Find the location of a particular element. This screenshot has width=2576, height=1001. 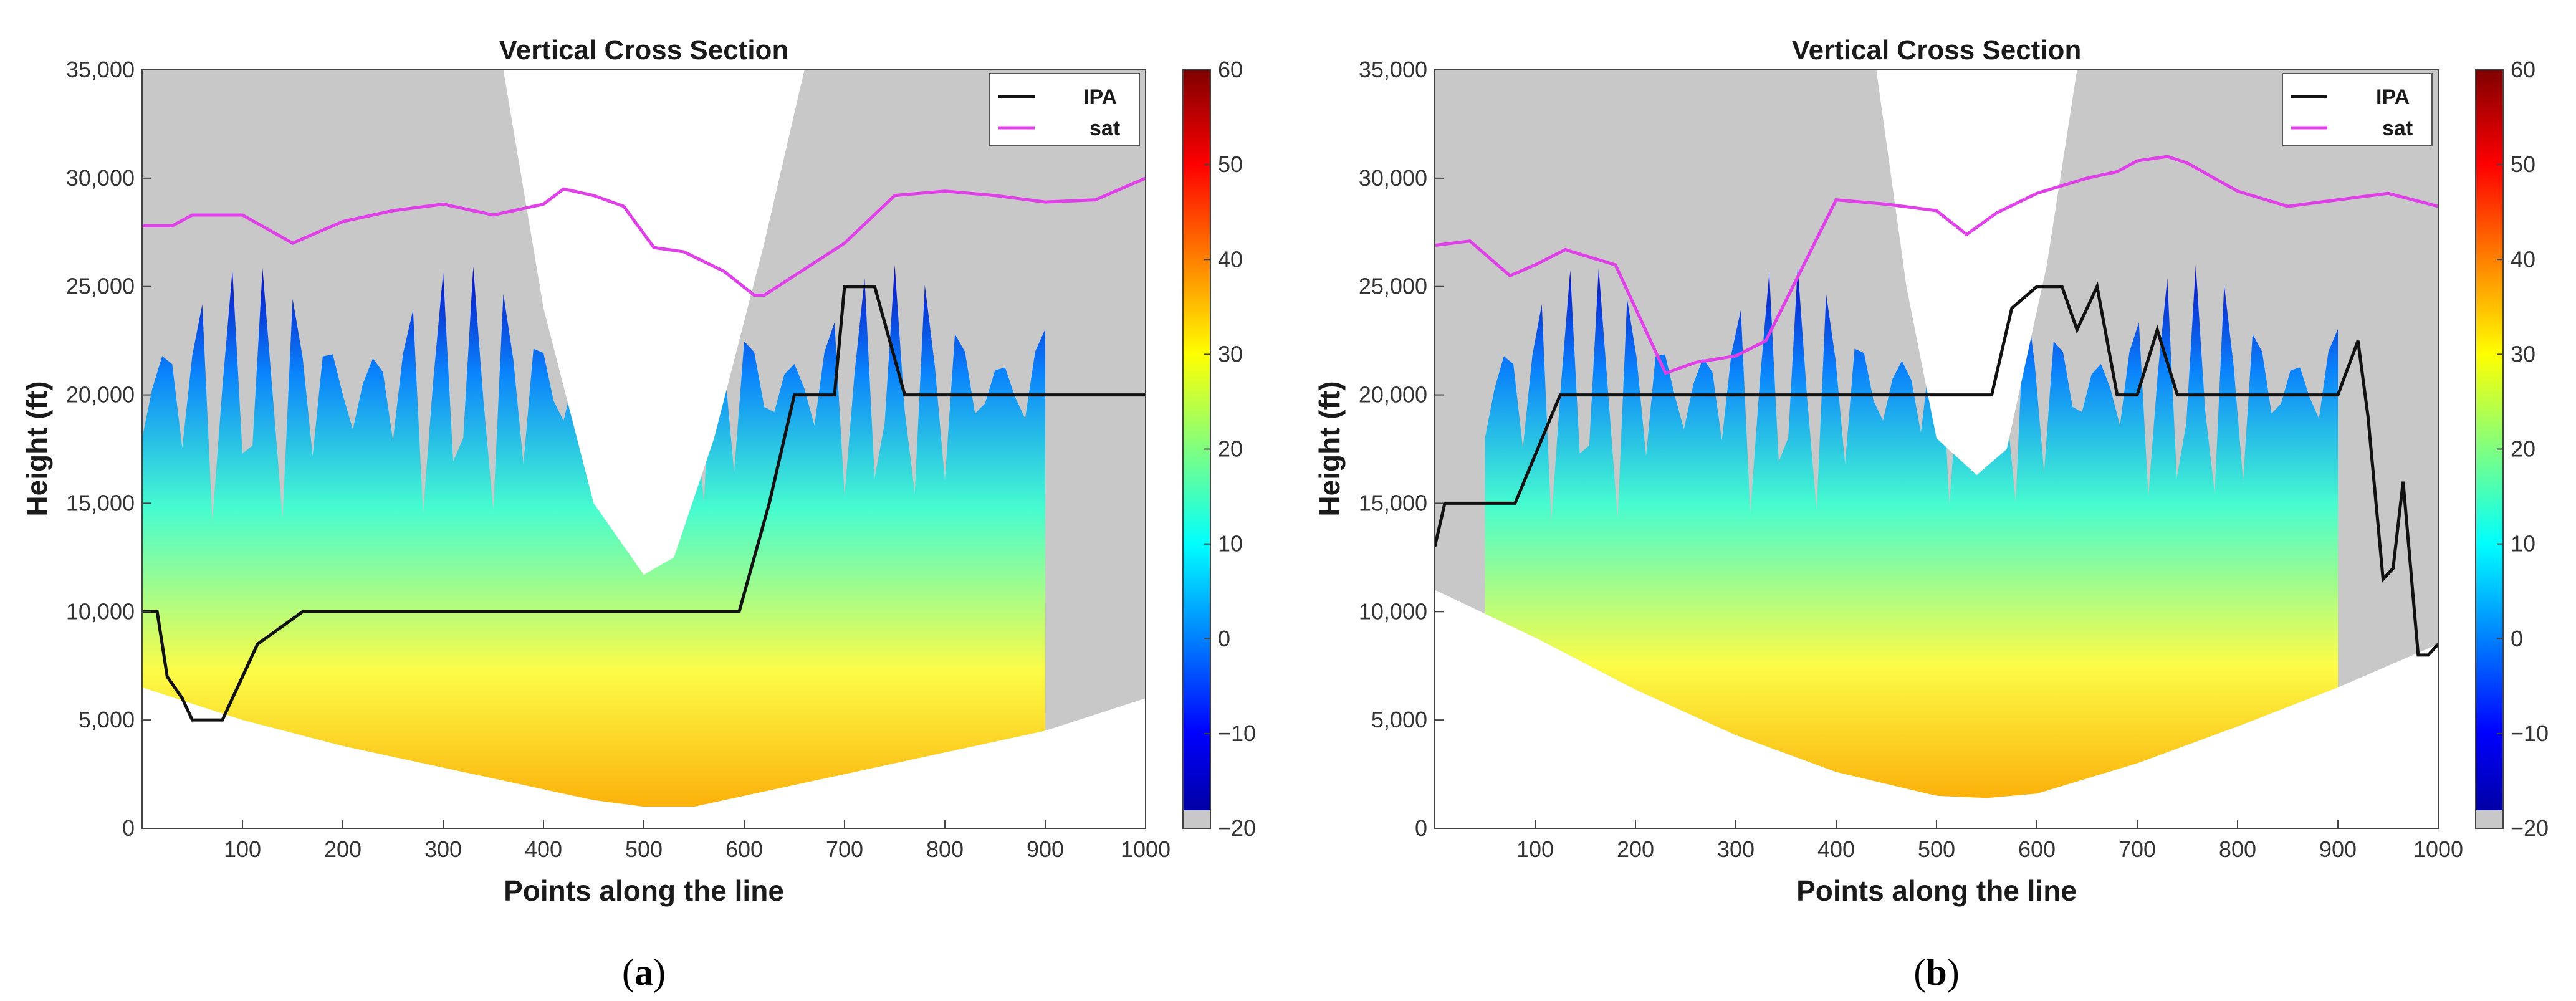

panel-letter: b is located at coordinates (1936, 973).